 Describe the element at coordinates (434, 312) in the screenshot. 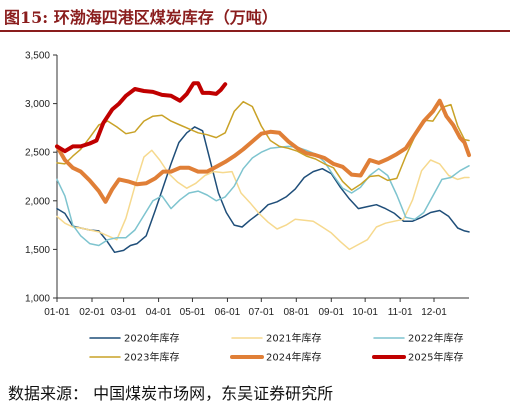

I see `x-tick-label: 12-01` at that location.